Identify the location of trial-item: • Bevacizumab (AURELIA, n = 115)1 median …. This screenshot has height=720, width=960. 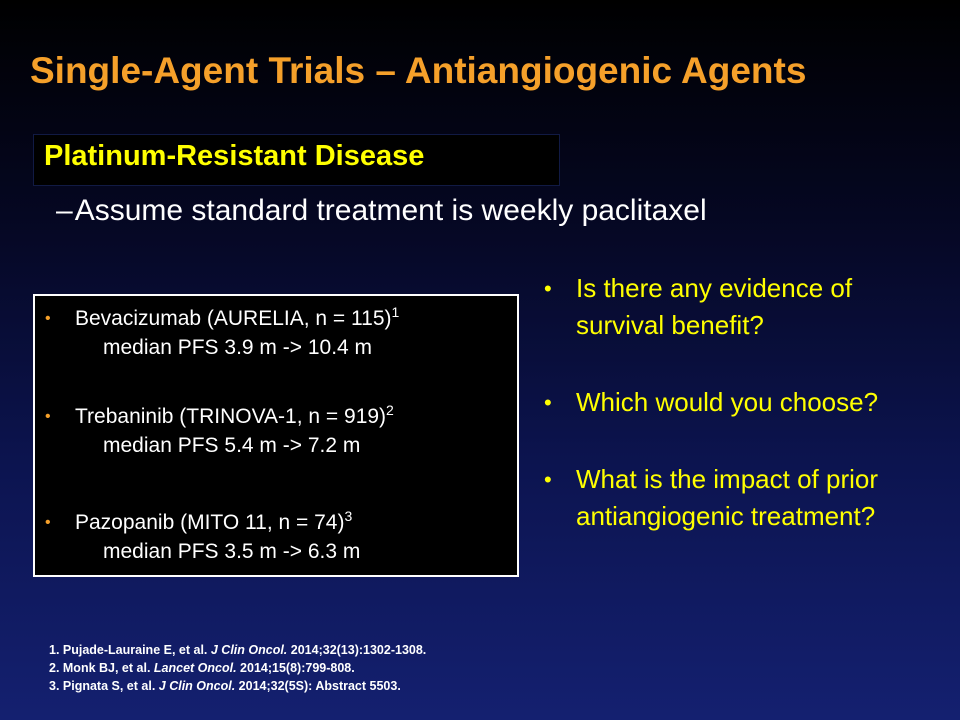
(222, 332).